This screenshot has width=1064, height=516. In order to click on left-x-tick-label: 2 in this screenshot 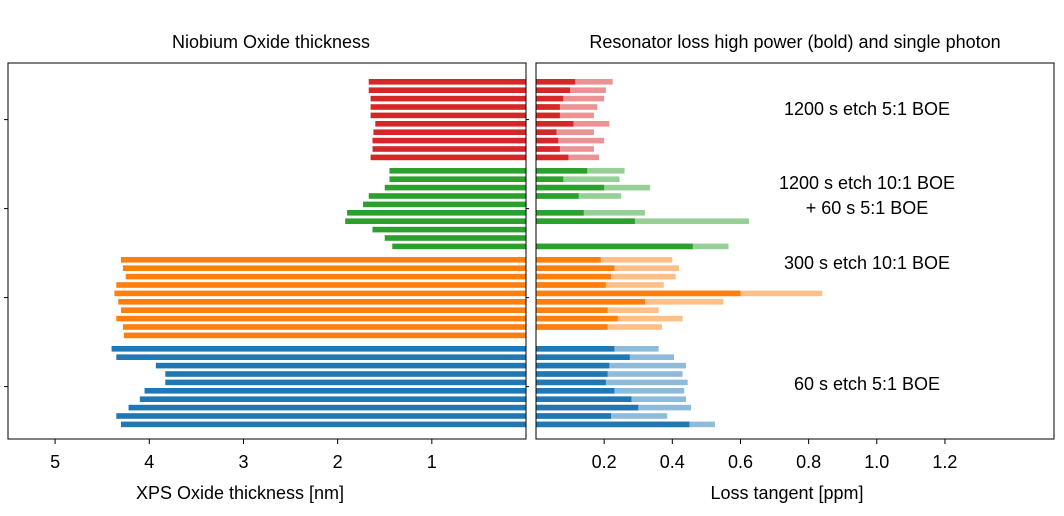, I will do `click(338, 462)`.